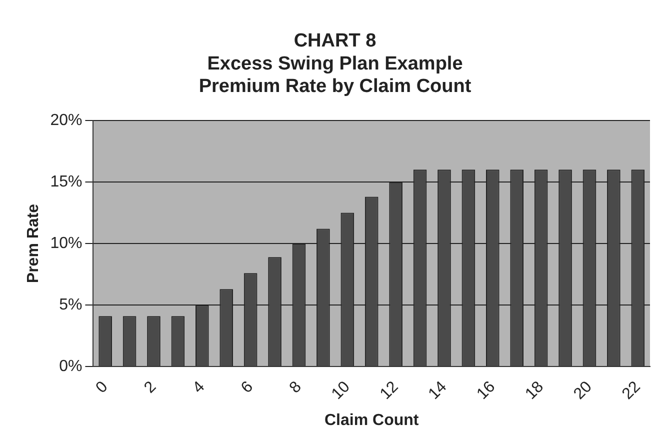  Describe the element at coordinates (33, 244) in the screenshot. I see `y-axis-title: Prem Rate` at that location.